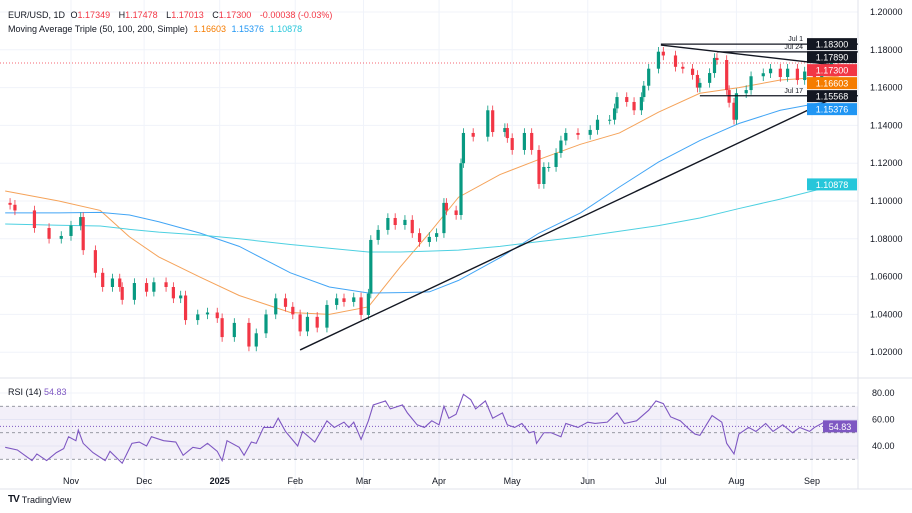 The width and height of the screenshot is (912, 513). What do you see at coordinates (840, 427) in the screenshot?
I see `rsi-badge: 54.83` at bounding box center [840, 427].